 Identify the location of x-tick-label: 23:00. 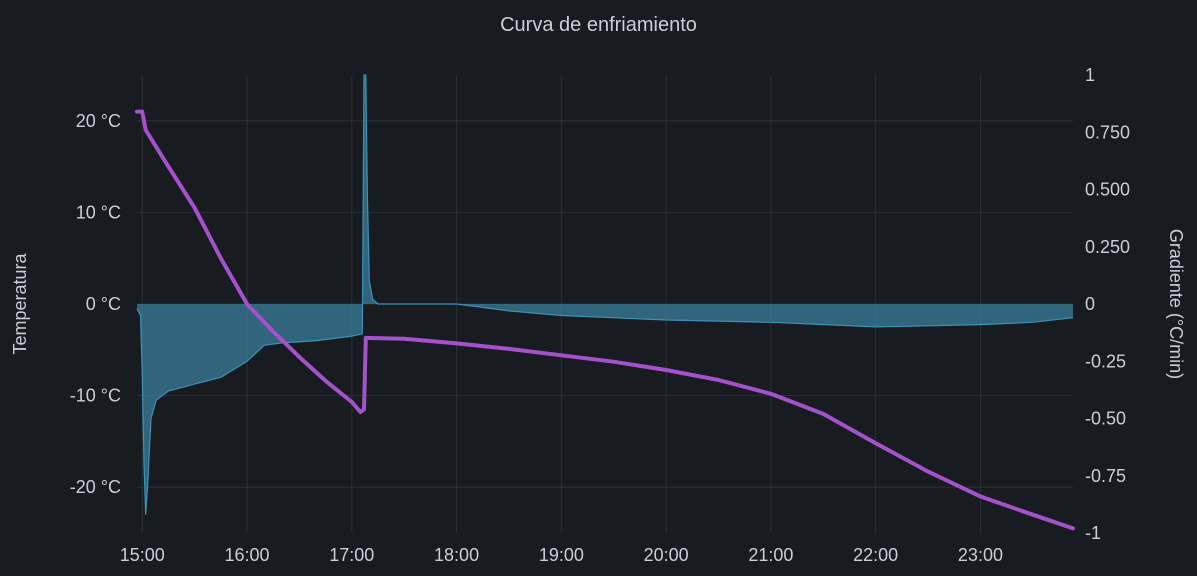
(980, 555).